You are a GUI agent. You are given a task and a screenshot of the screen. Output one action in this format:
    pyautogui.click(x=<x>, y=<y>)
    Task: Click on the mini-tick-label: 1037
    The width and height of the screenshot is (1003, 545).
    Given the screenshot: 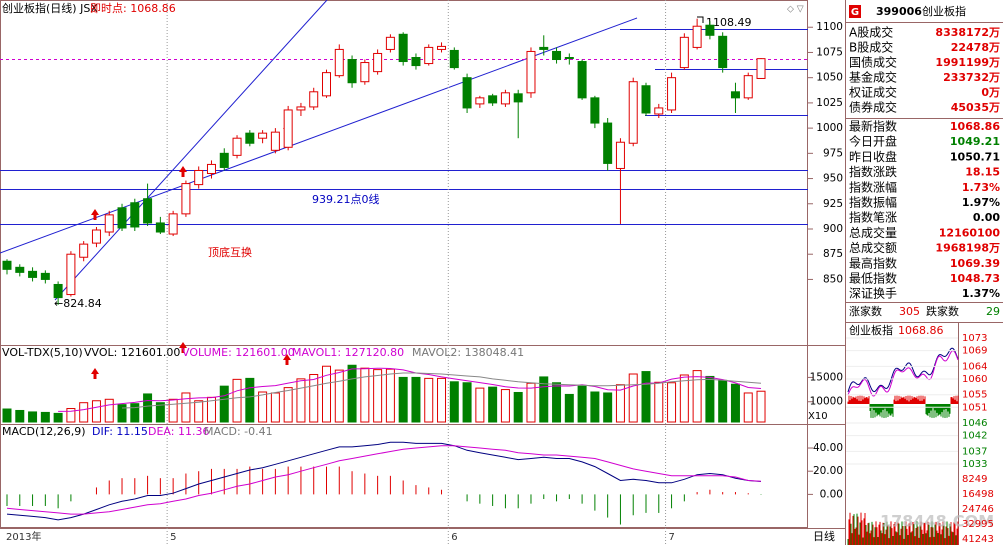 What is the action you would take?
    pyautogui.click(x=974, y=451)
    